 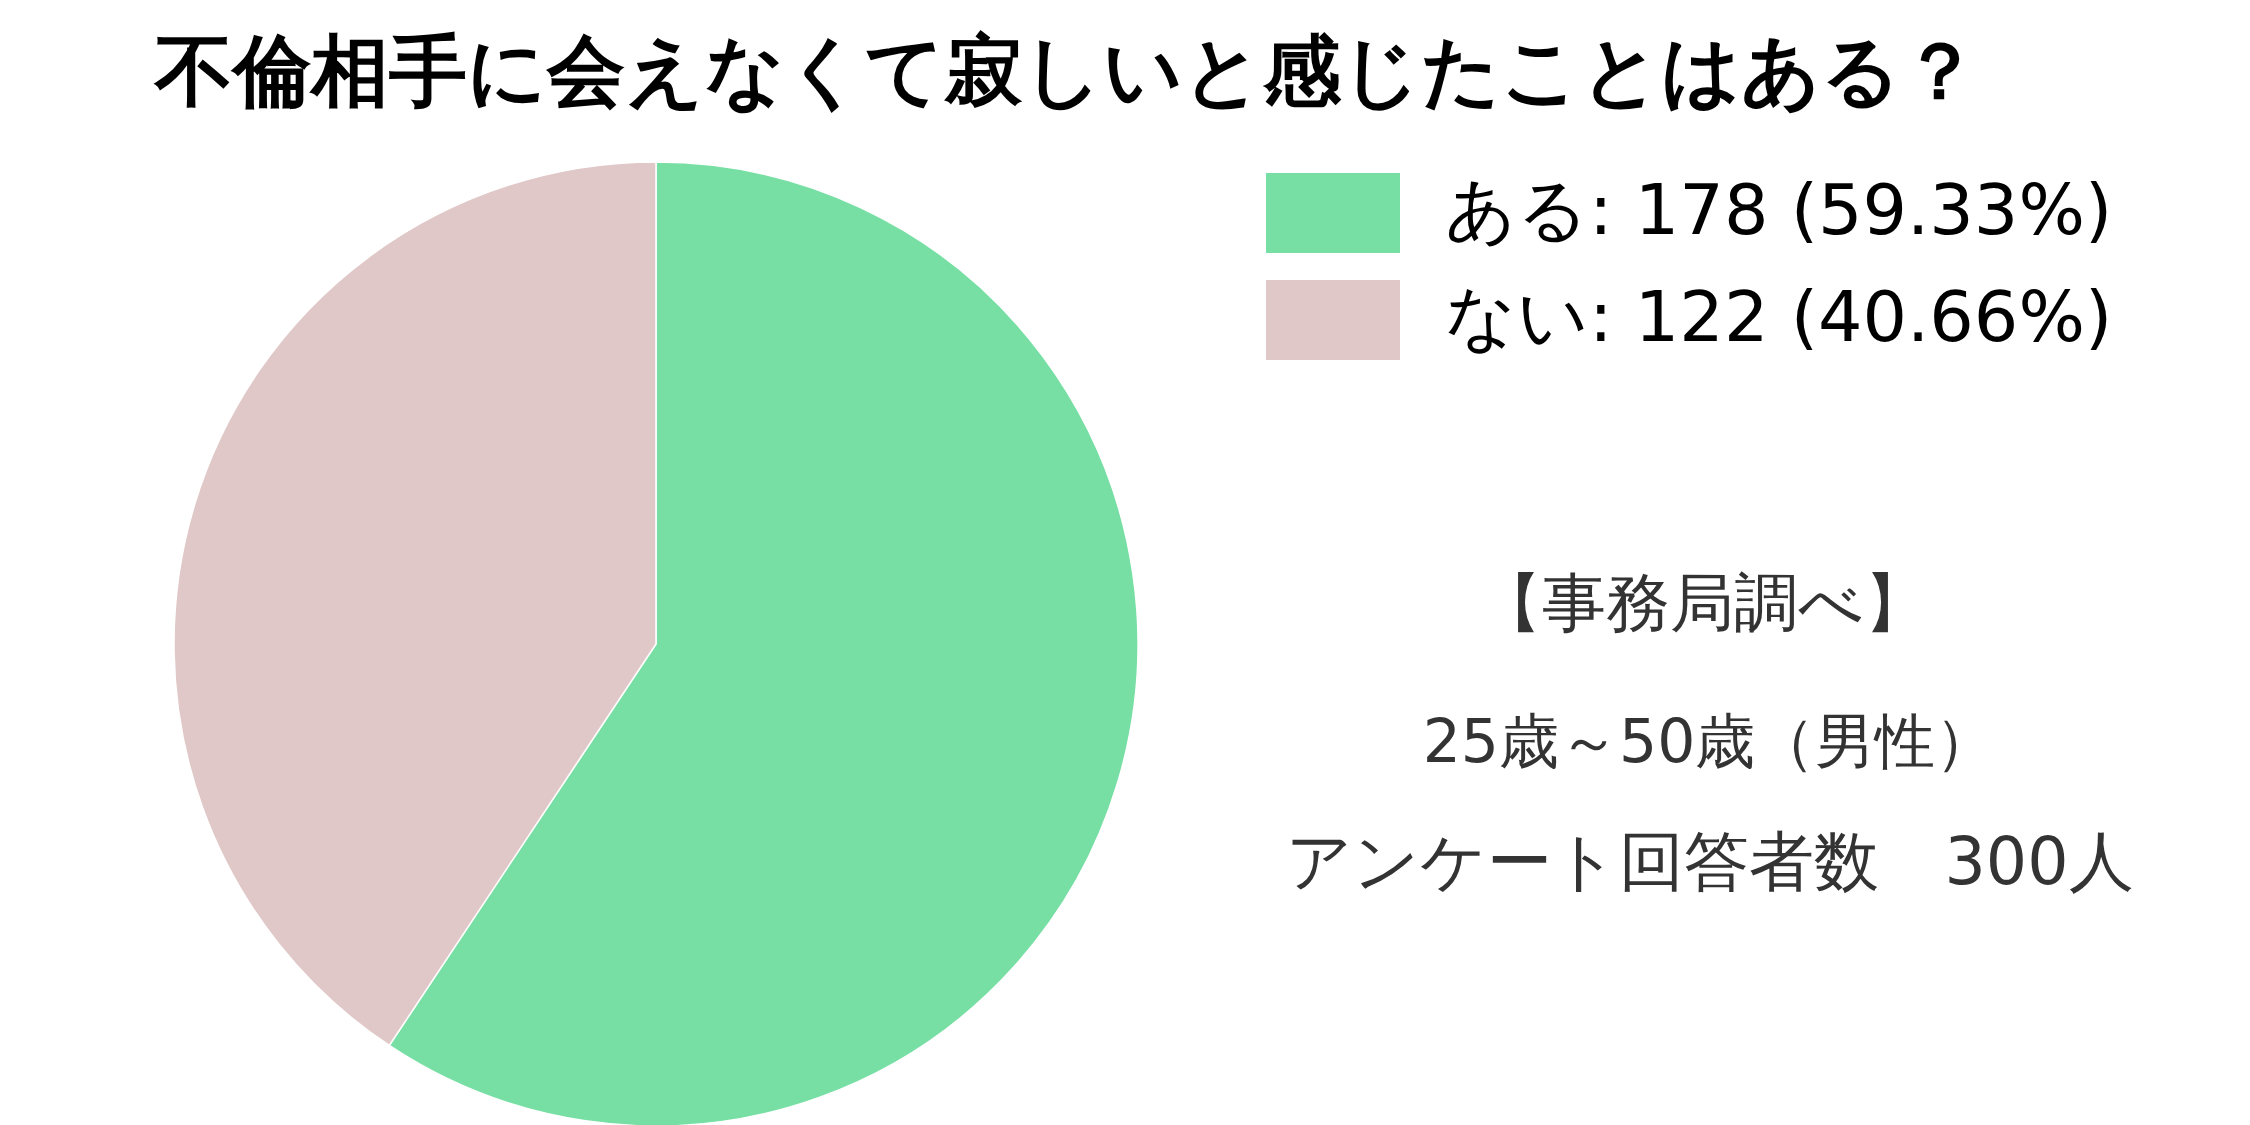 What do you see at coordinates (1703, 603) in the screenshot?
I see `text: 【事務局調べ】` at bounding box center [1703, 603].